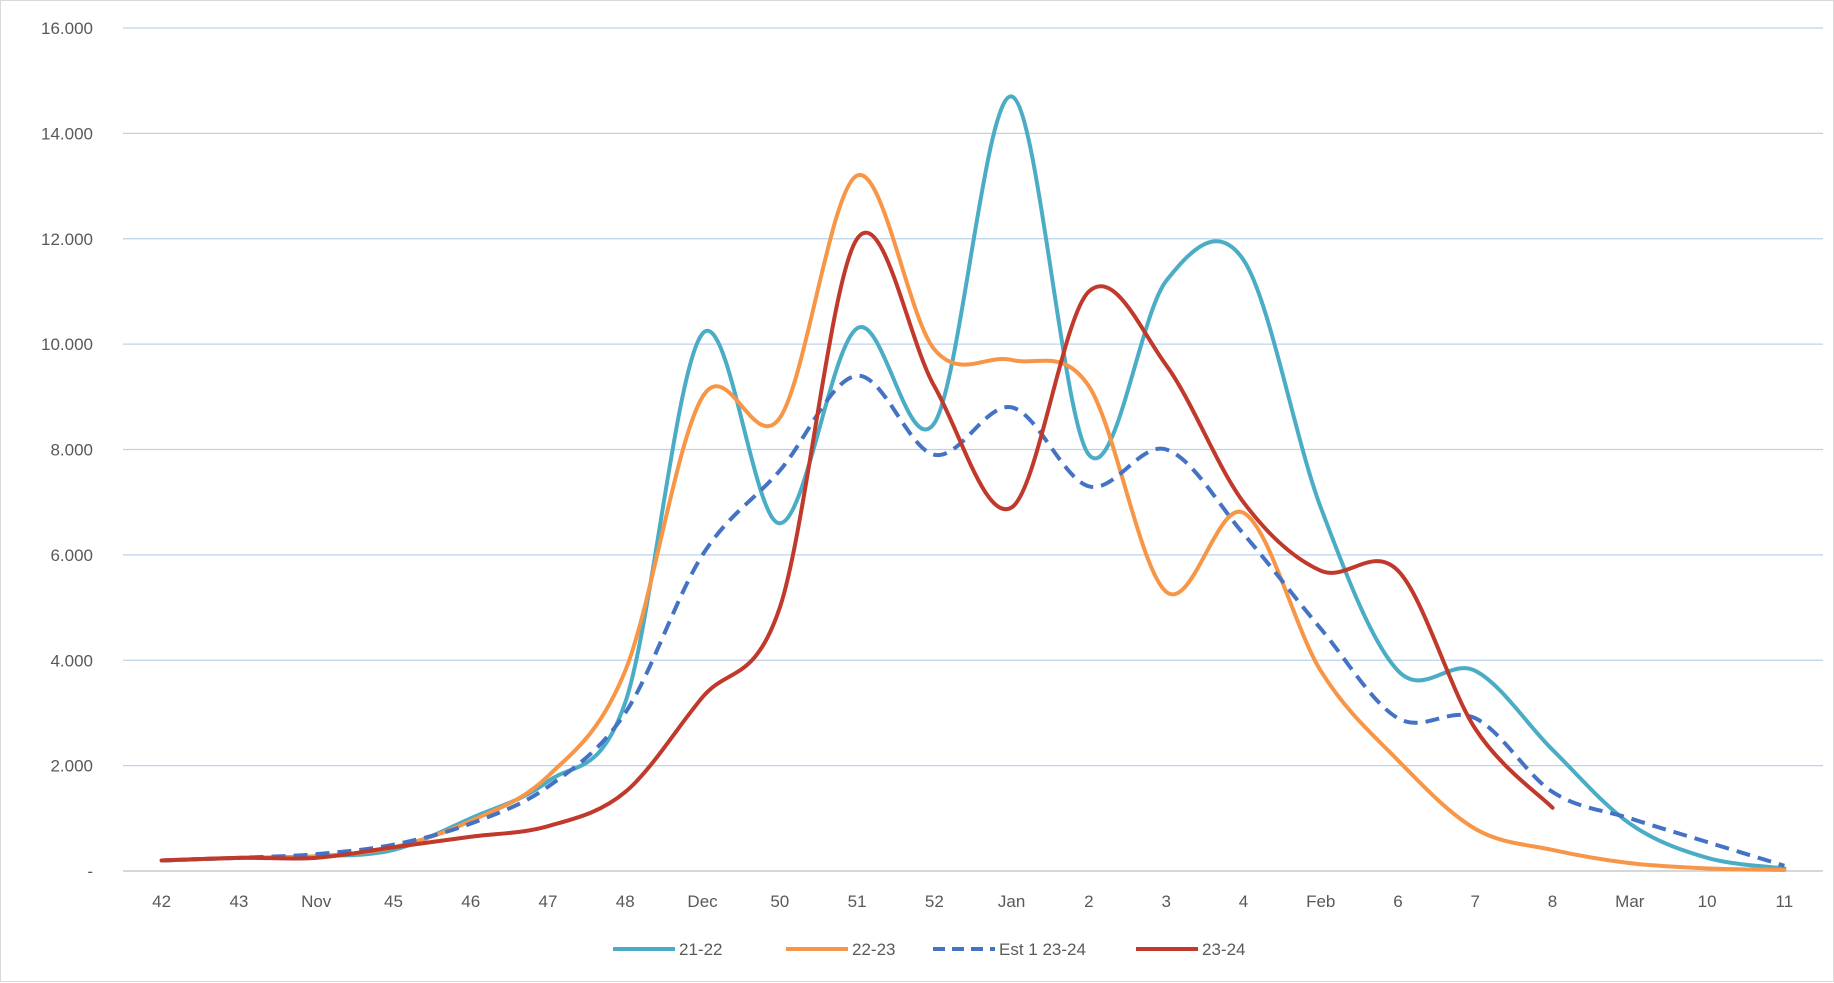 This screenshot has height=983, width=1834. Describe the element at coordinates (90, 871) in the screenshot. I see `y-tick-label: -` at that location.